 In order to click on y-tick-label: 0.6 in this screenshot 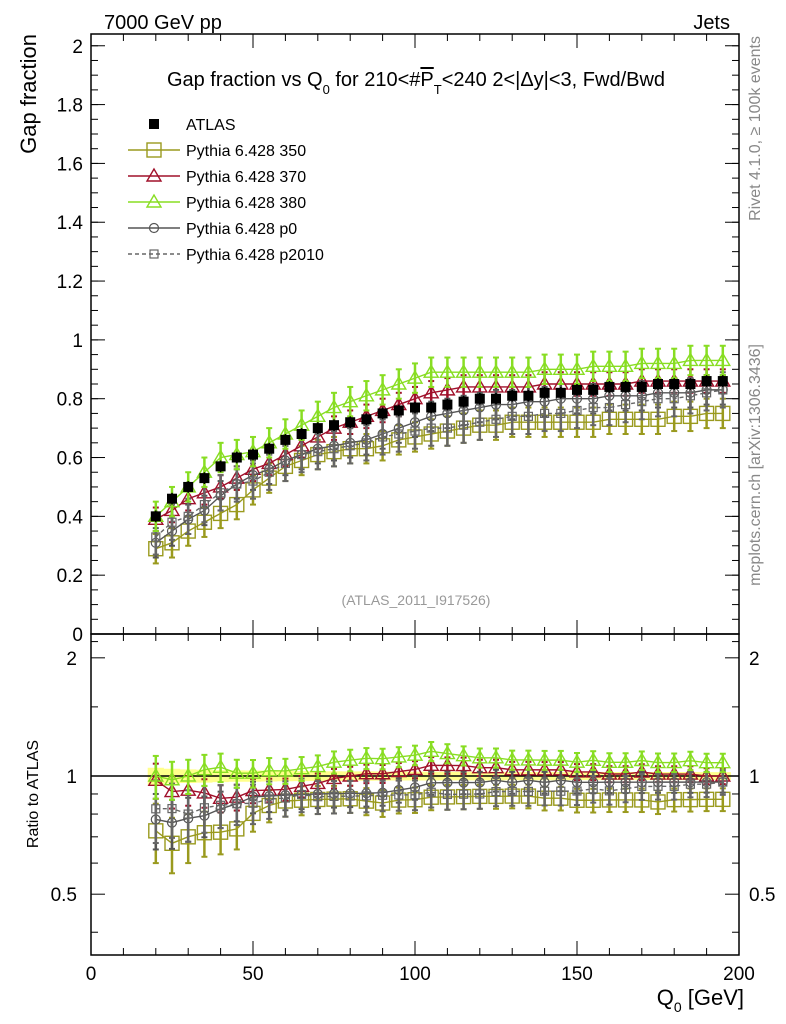, I will do `click(70, 459)`.